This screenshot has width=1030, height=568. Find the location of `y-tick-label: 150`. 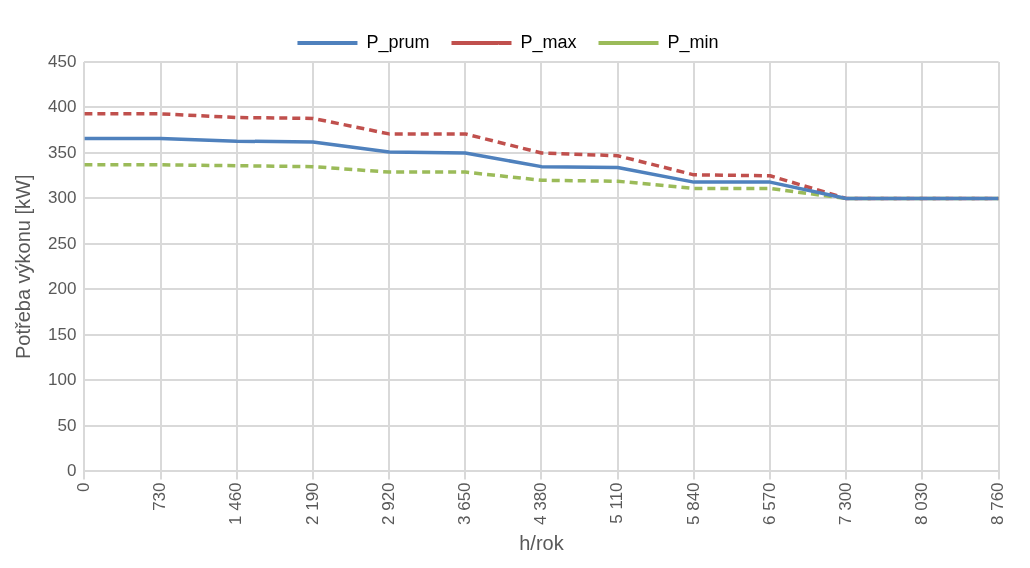

y-tick-label: 150 is located at coordinates (62, 334).